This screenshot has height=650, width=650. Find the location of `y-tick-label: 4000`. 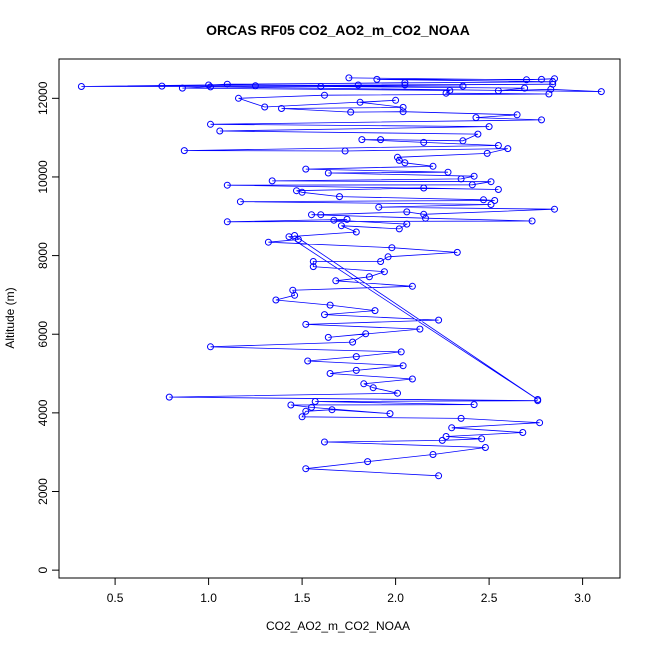

y-tick-label: 4000 is located at coordinates (43, 412).